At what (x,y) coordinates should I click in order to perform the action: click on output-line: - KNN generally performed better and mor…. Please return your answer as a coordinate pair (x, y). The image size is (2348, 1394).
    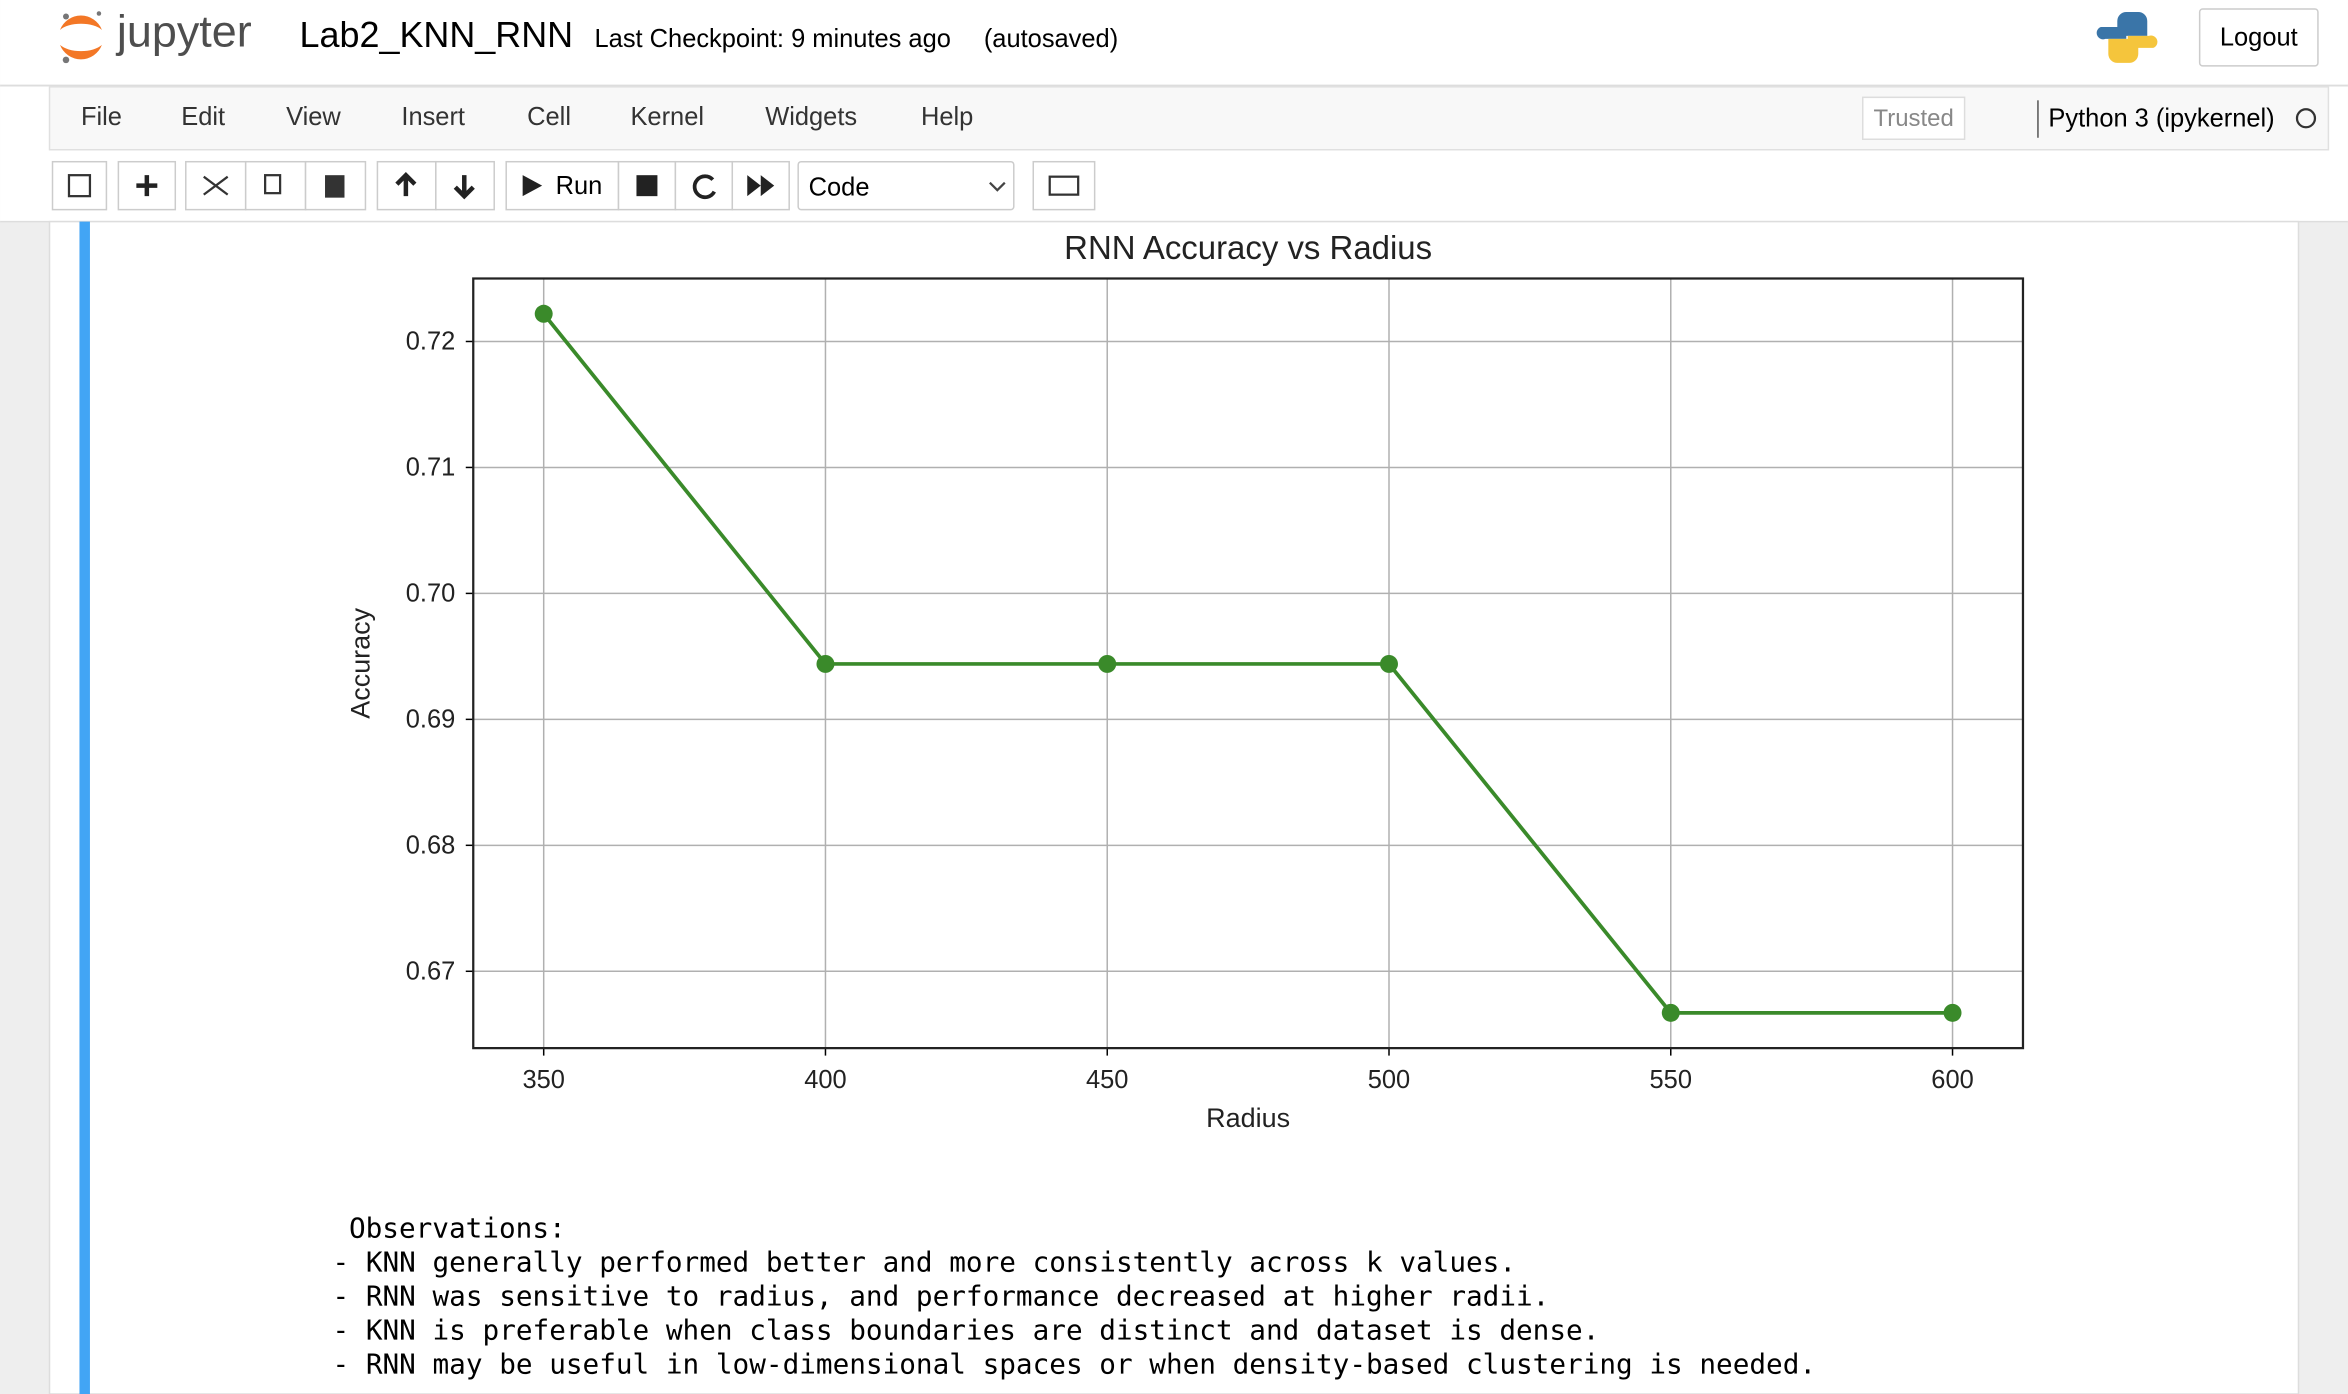
    Looking at the image, I should click on (925, 1261).